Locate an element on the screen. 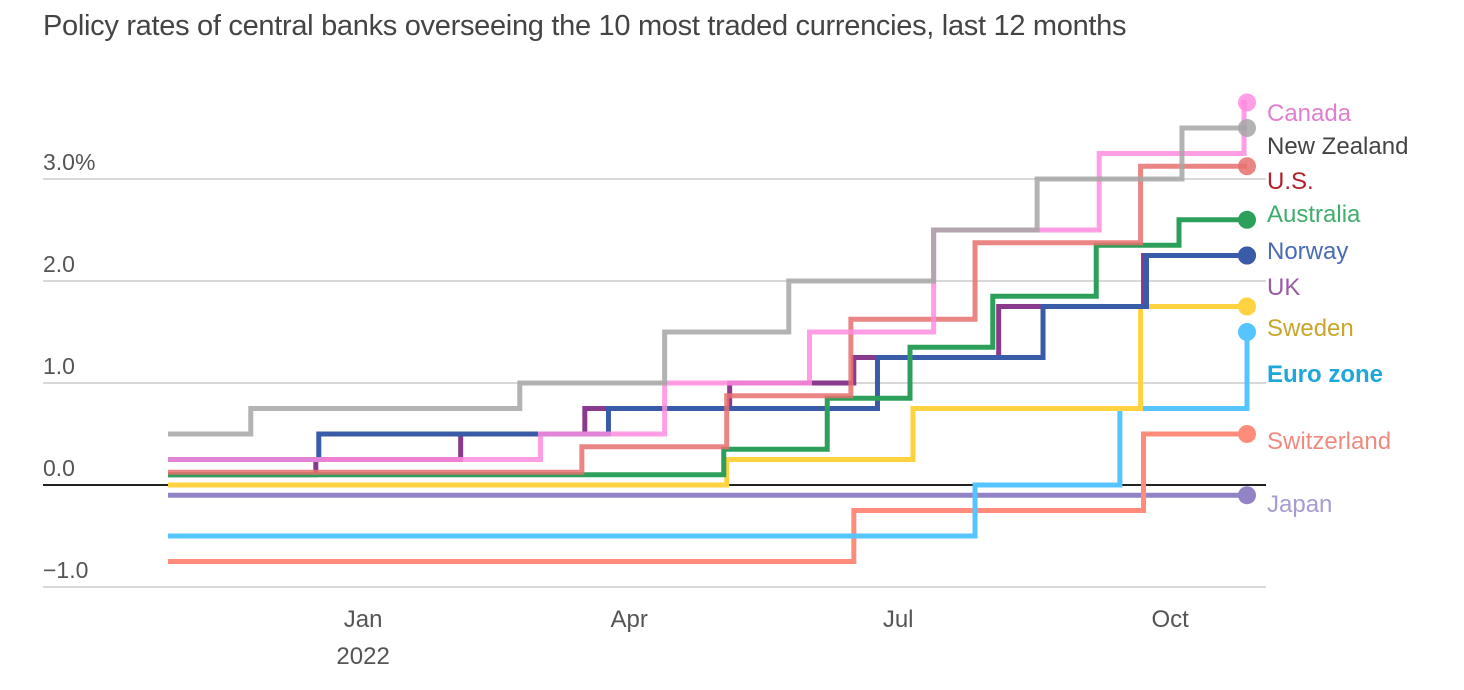 The image size is (1464, 690). x-tick-label: Oct is located at coordinates (1170, 619).